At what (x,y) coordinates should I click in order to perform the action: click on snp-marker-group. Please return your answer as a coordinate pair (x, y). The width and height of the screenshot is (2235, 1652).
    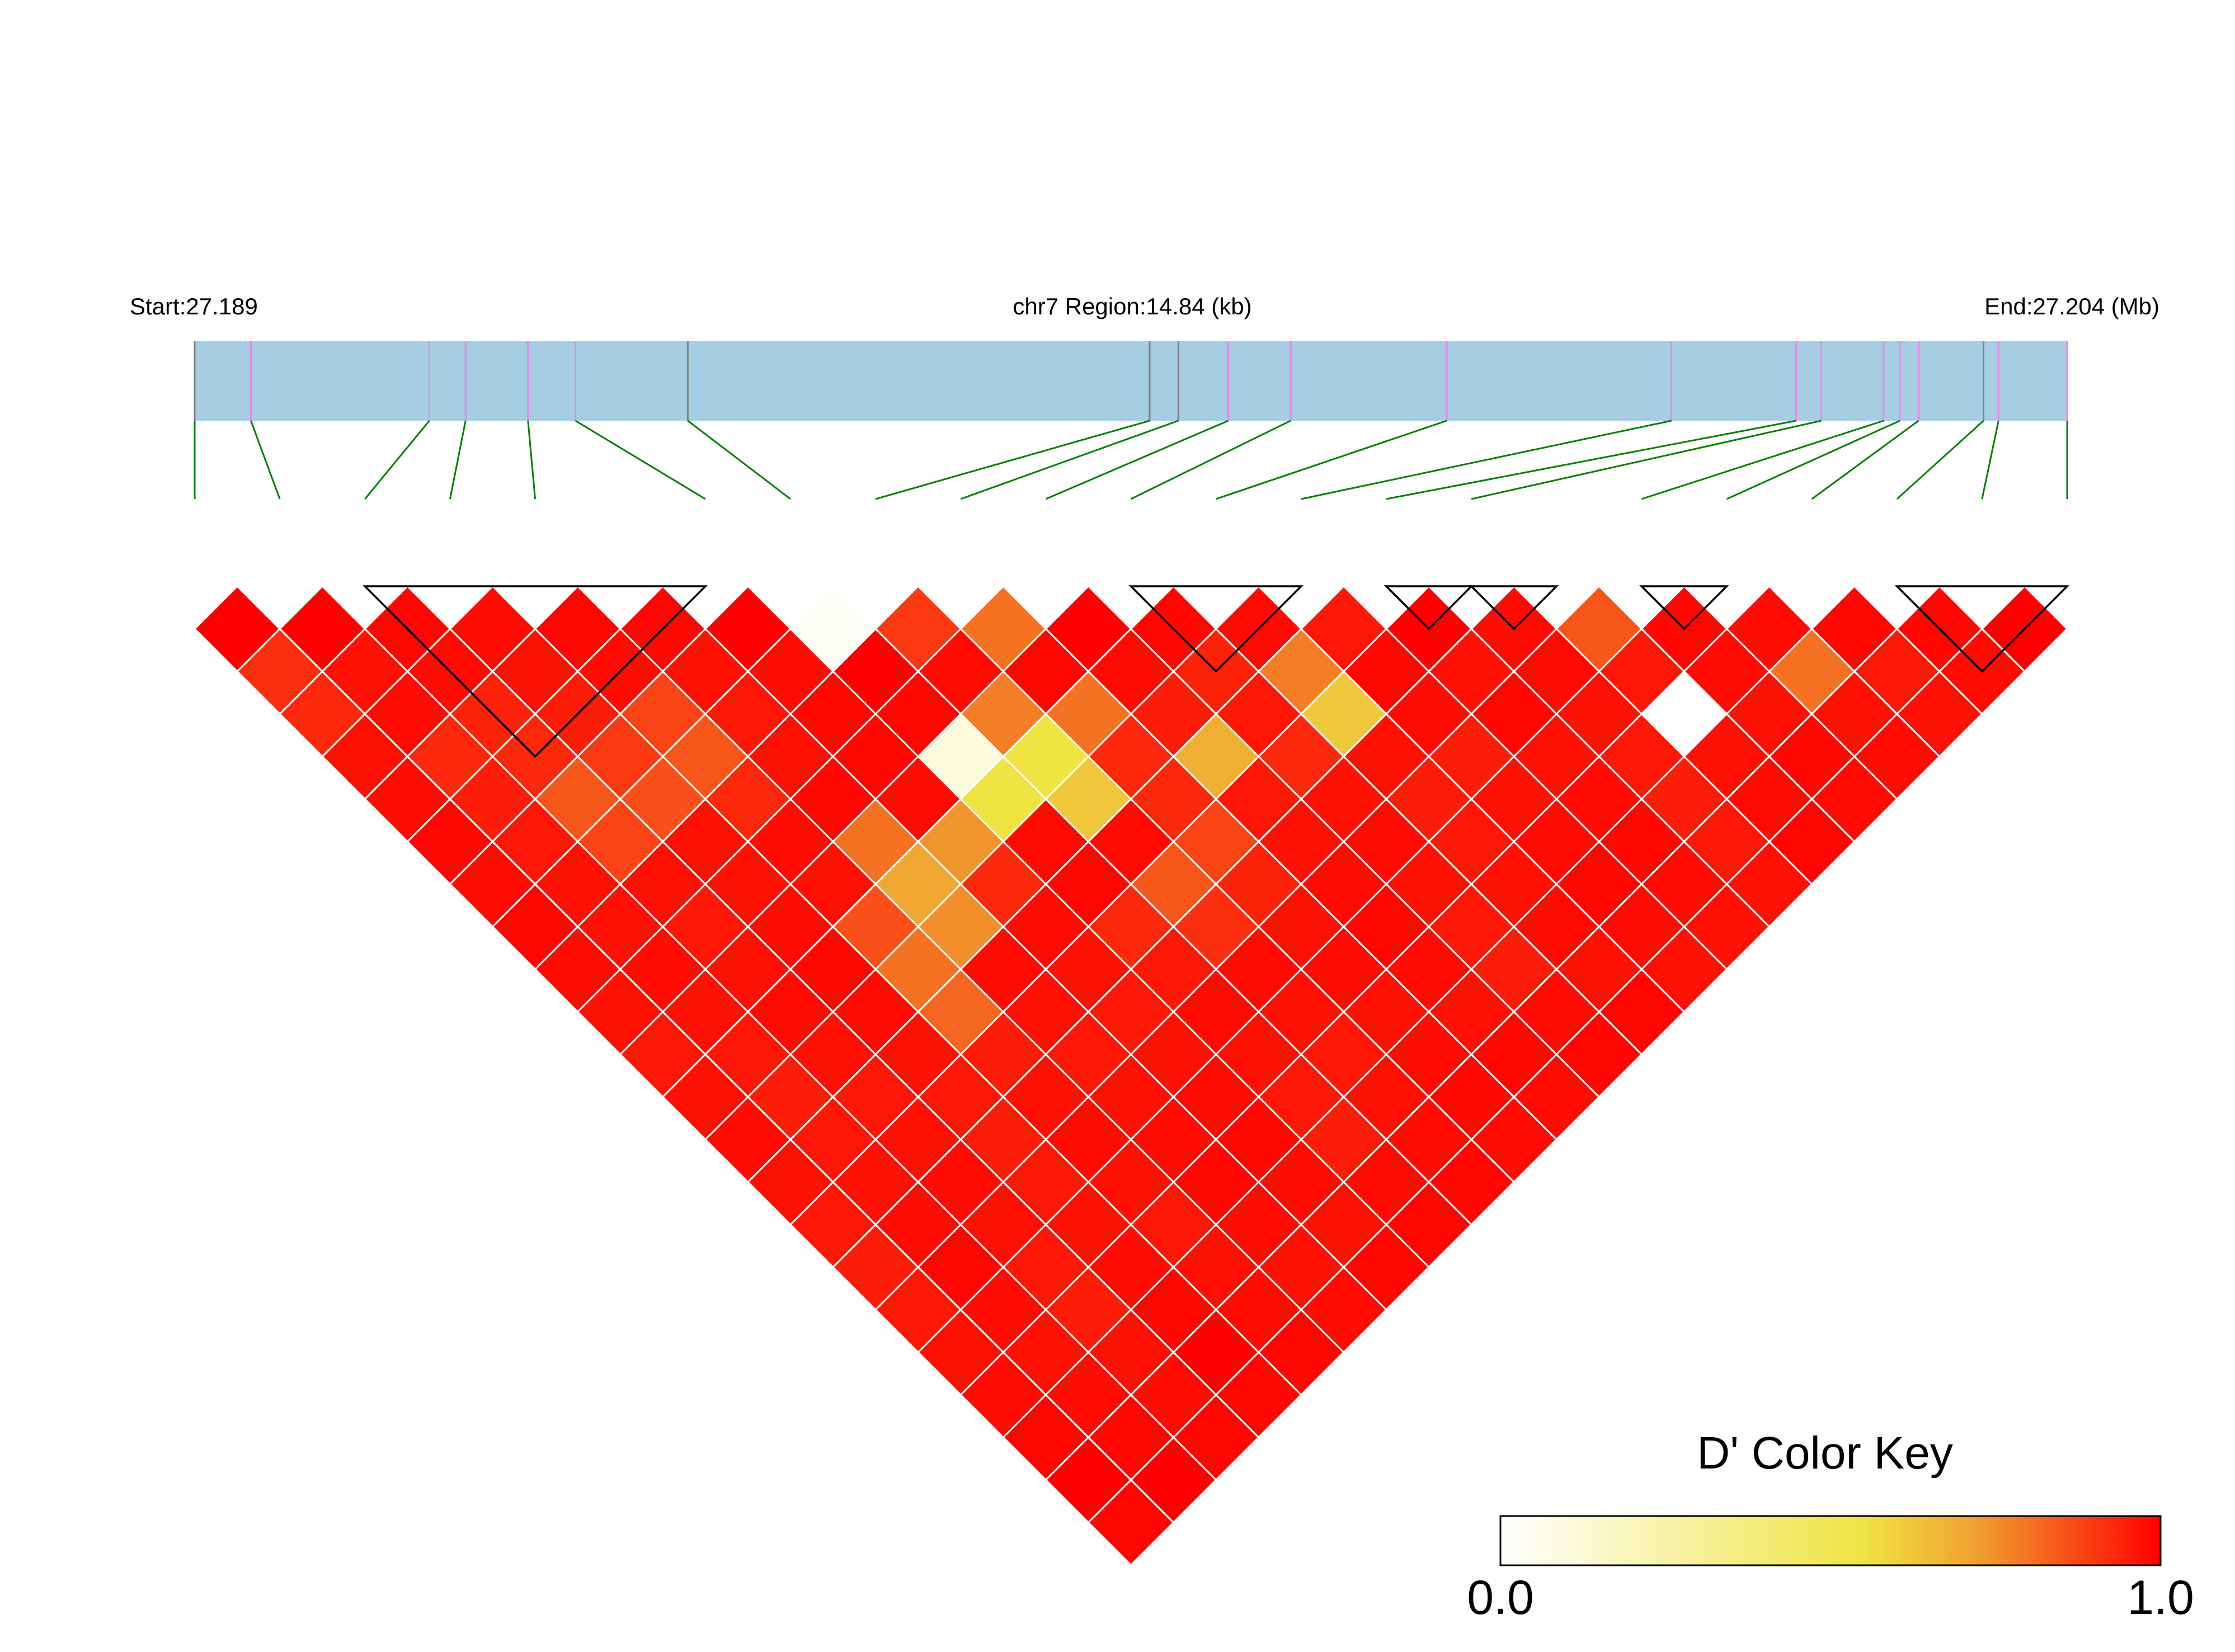
    Looking at the image, I should click on (1131, 381).